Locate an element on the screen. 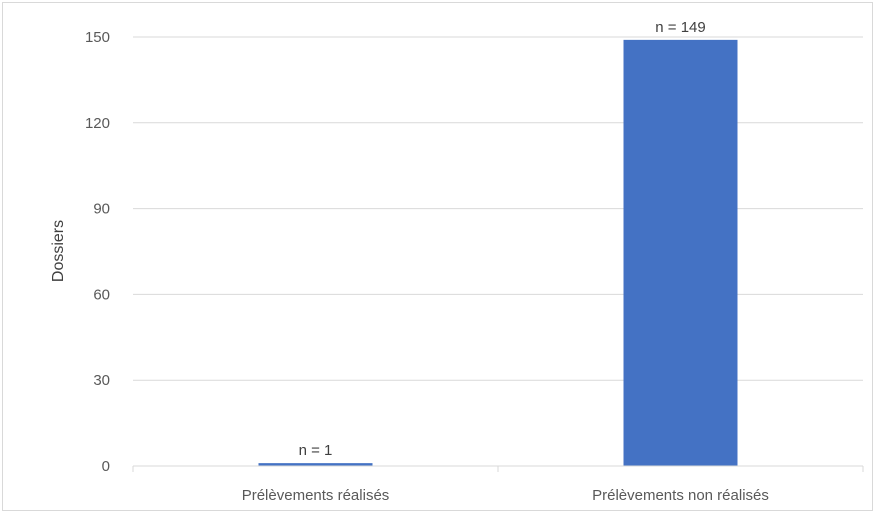  y-tick-label: 60 is located at coordinates (101, 294).